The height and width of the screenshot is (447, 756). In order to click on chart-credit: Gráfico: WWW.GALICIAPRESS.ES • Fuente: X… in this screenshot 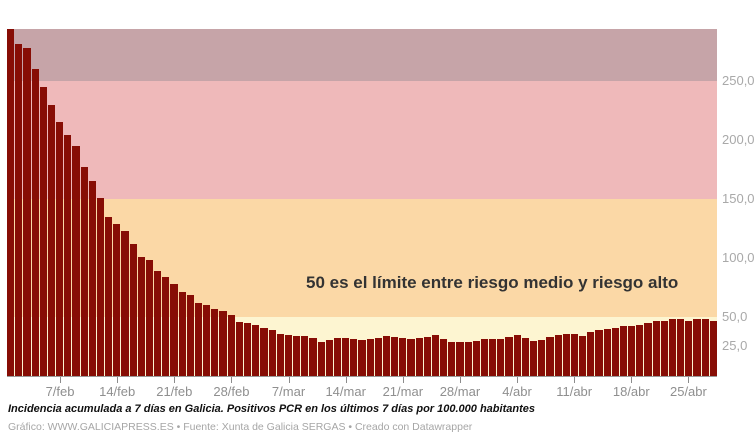, I will do `click(240, 427)`.